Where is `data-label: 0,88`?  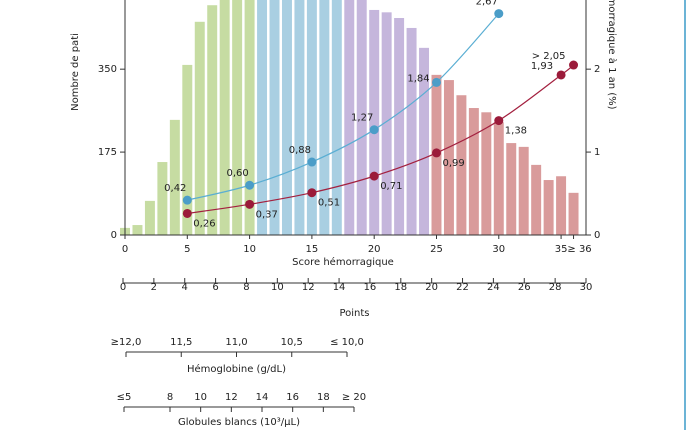 data-label: 0,88 is located at coordinates (300, 150).